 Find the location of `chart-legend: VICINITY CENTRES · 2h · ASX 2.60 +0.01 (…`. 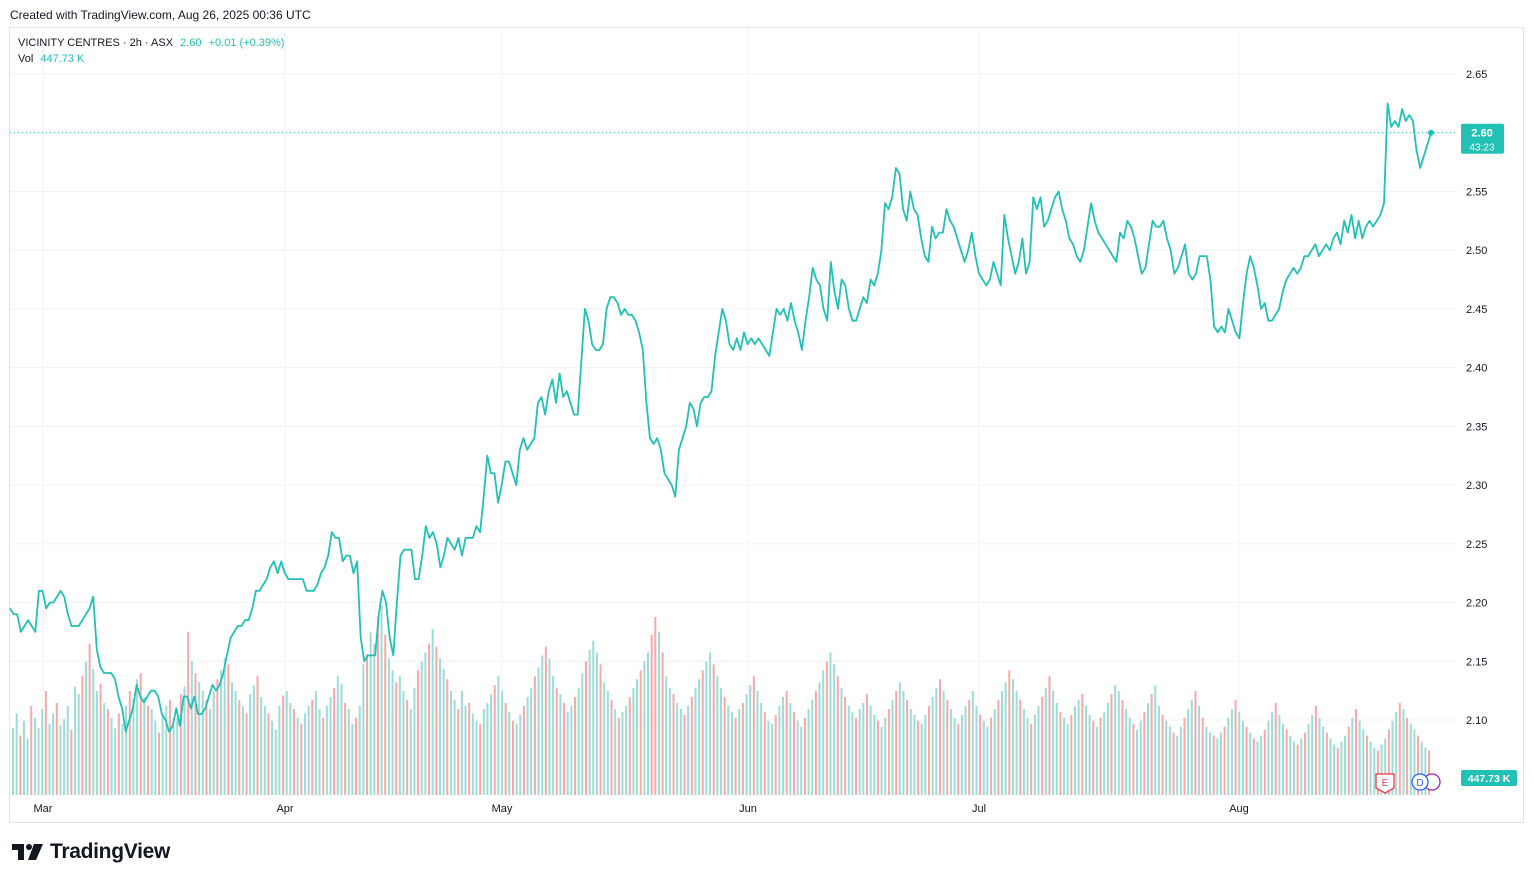

chart-legend: VICINITY CENTRES · 2h · ASX 2.60 +0.01 (… is located at coordinates (151, 51).